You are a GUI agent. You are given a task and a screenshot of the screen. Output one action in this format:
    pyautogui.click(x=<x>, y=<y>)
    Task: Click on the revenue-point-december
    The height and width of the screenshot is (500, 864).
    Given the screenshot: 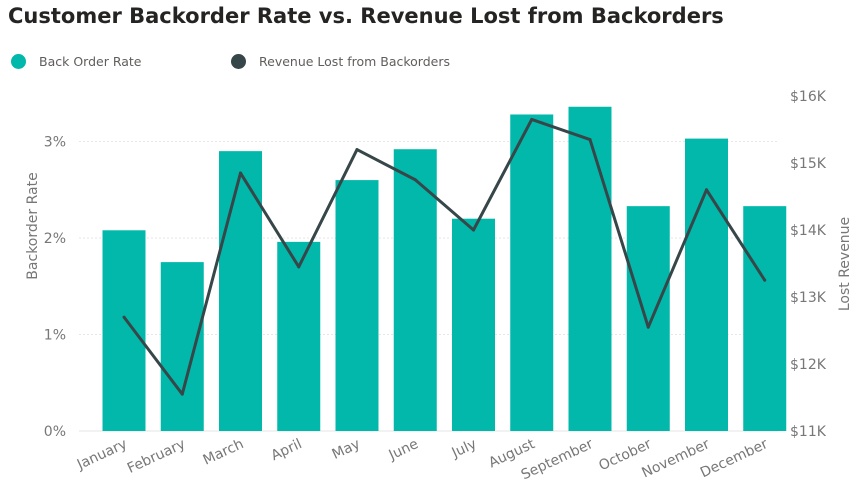 What is the action you would take?
    pyautogui.click(x=765, y=280)
    